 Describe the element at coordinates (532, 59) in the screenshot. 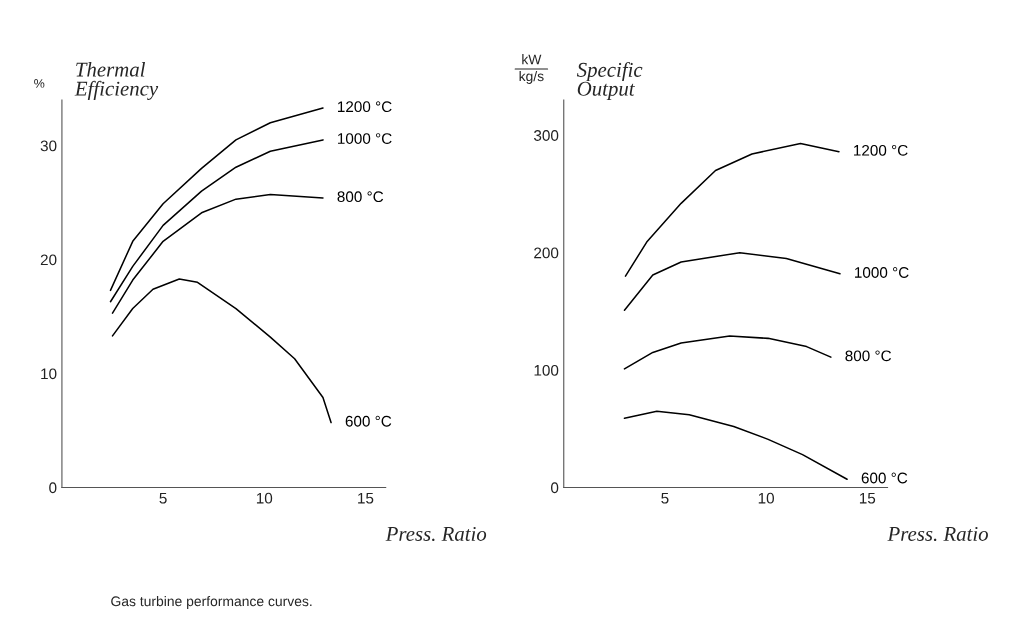

I see `text: kW` at that location.